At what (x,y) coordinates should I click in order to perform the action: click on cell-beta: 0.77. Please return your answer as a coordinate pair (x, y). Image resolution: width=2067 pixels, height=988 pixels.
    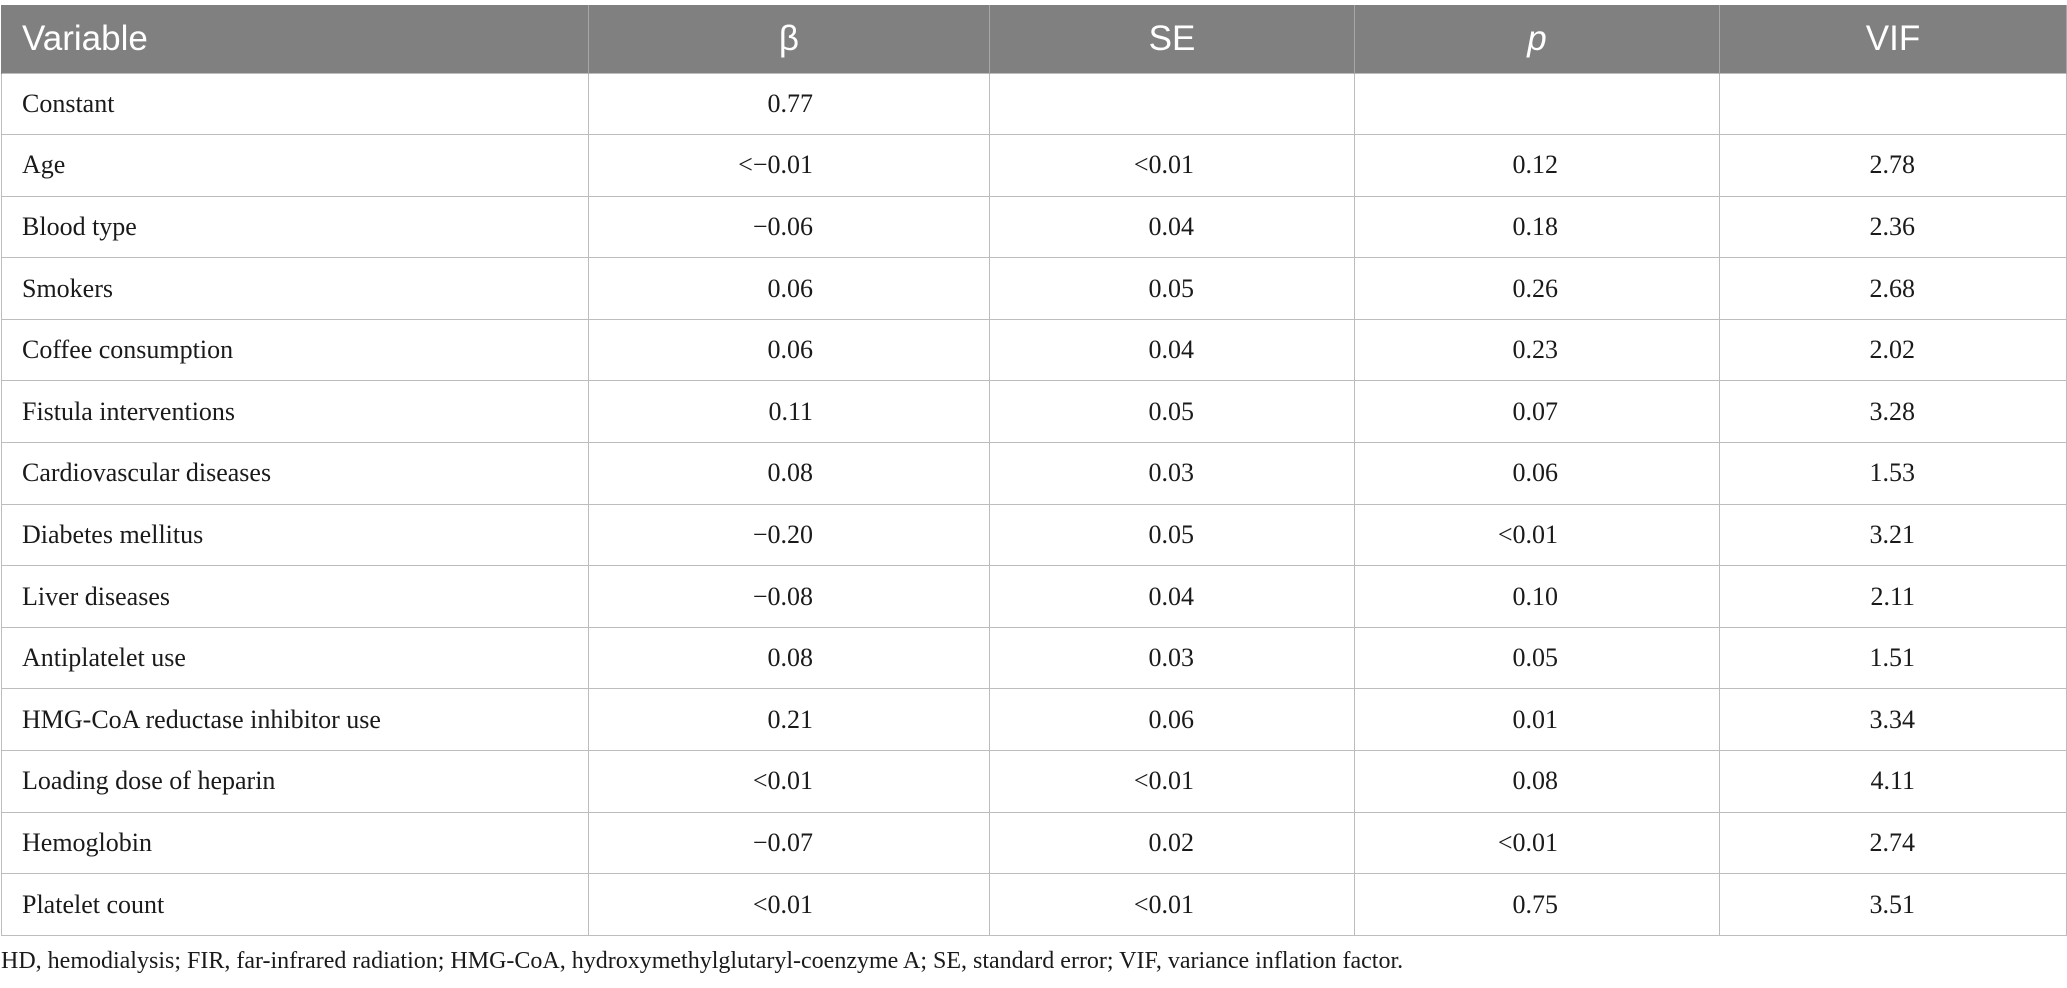
    Looking at the image, I should click on (789, 104).